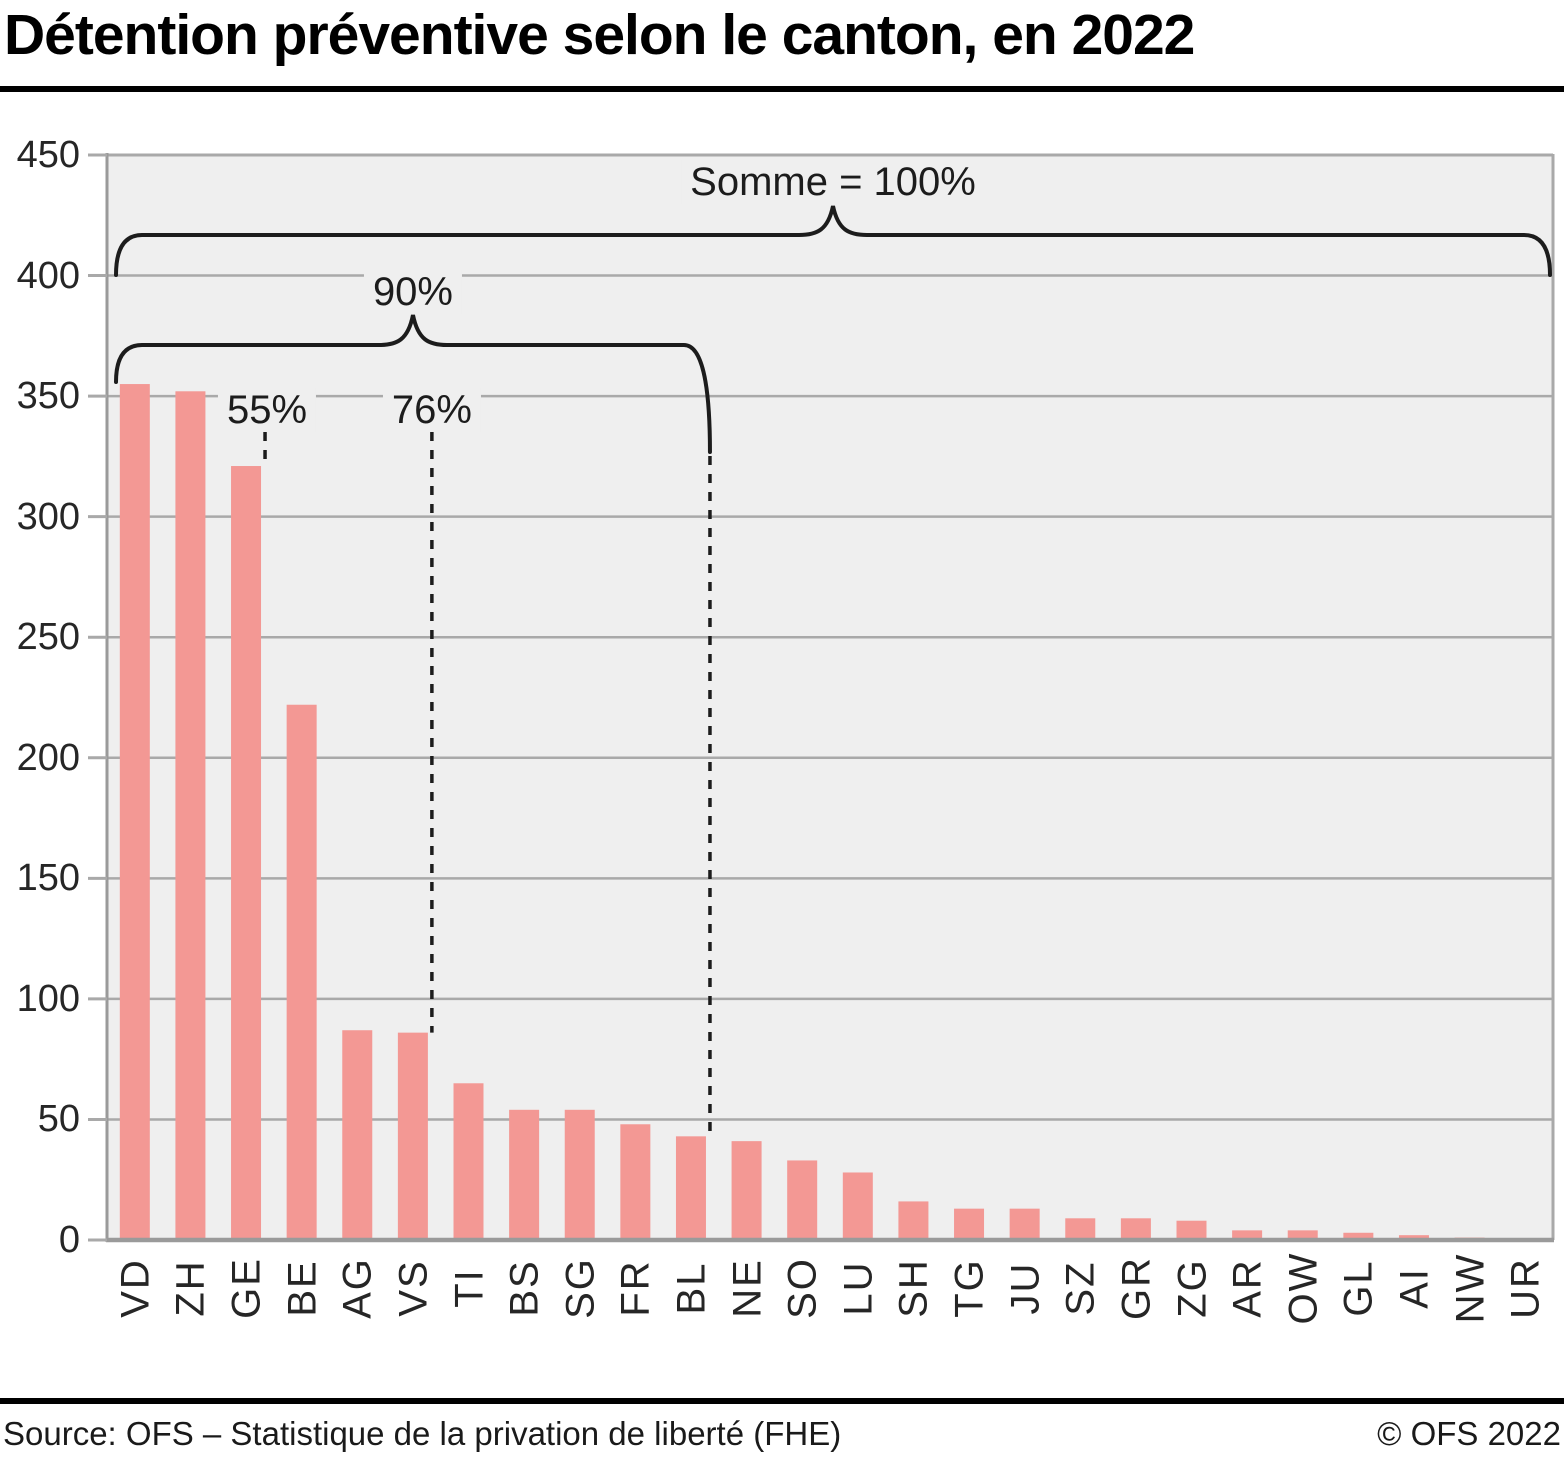 The height and width of the screenshot is (1472, 1564). I want to click on y-tick-label-400: 400, so click(48, 275).